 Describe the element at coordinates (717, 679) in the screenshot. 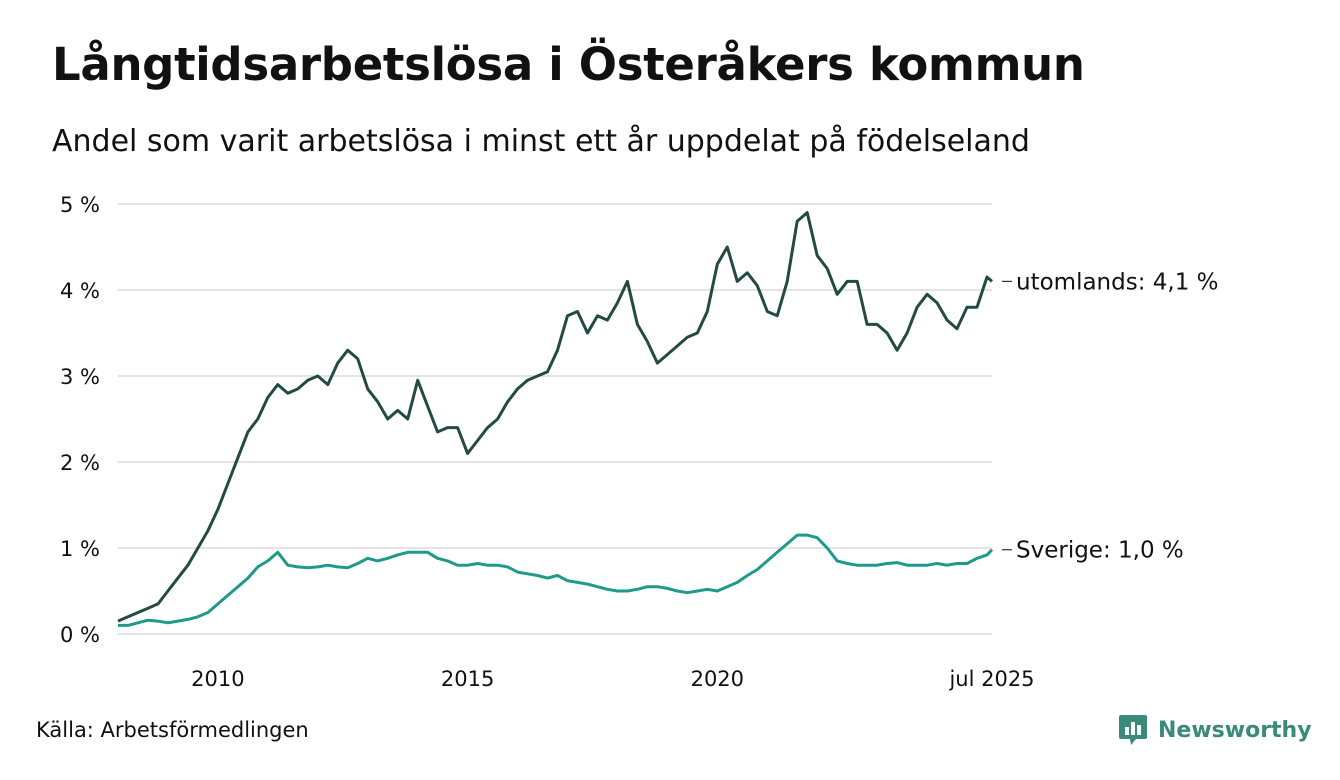

I see `x-tick-label: 2020` at that location.